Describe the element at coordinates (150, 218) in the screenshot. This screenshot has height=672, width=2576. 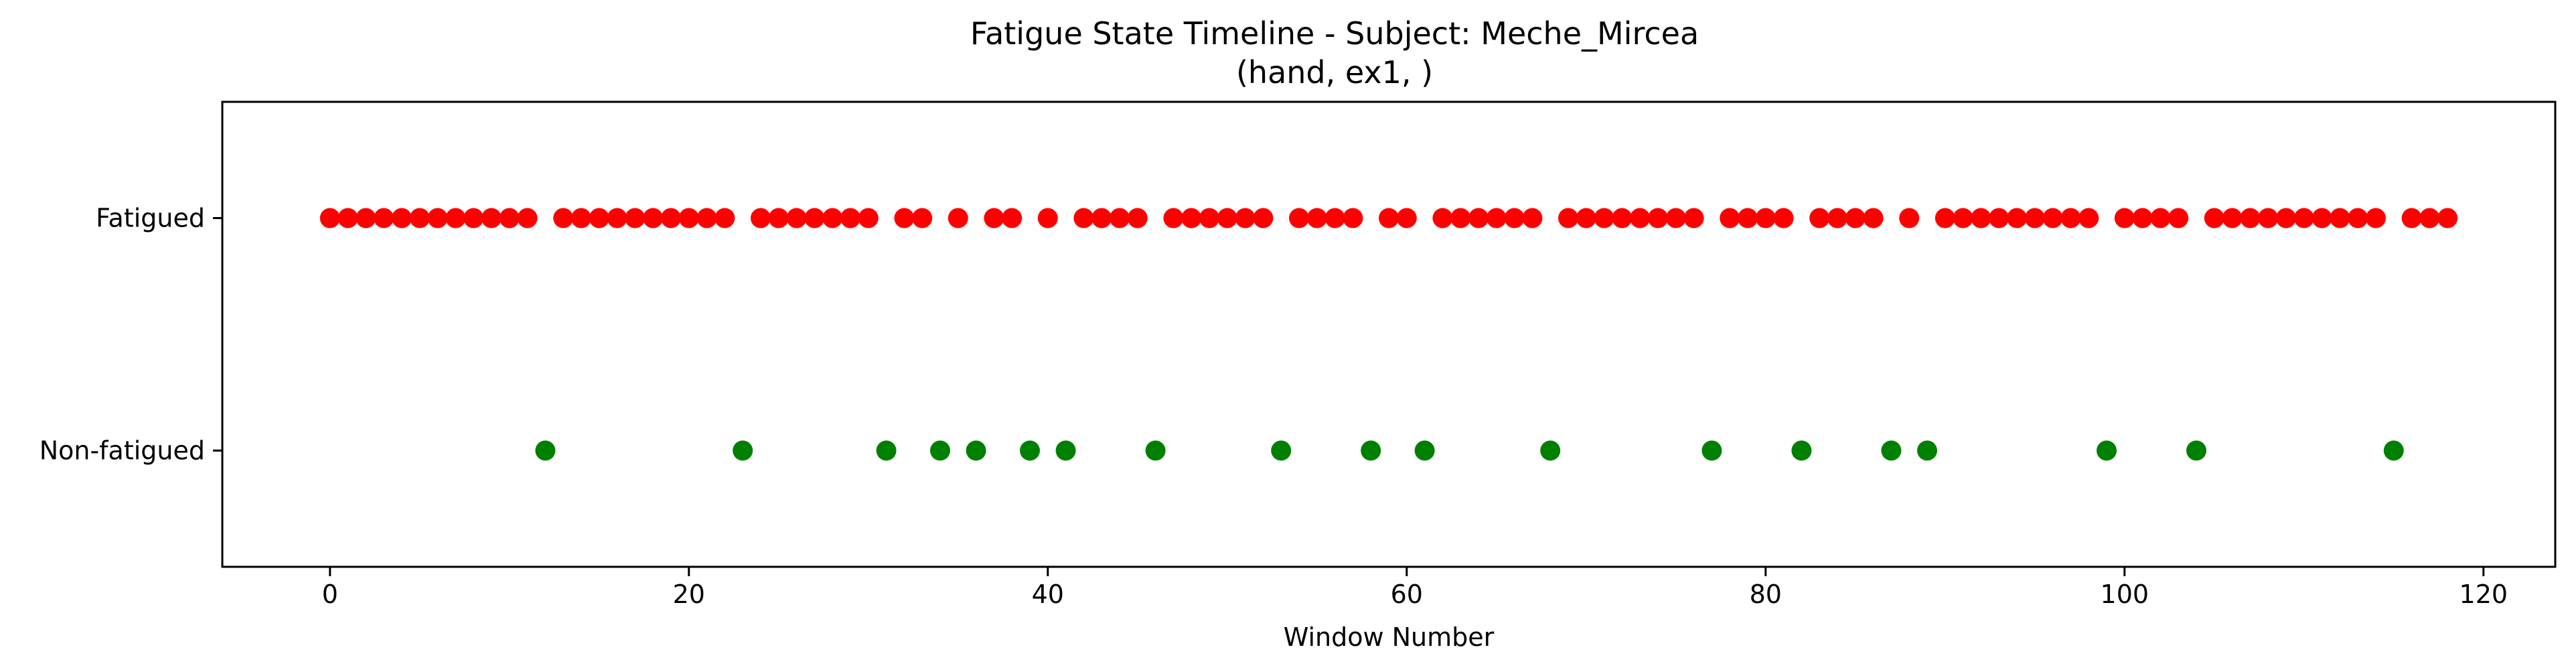
I see `y-tick-label: Fatigued` at that location.